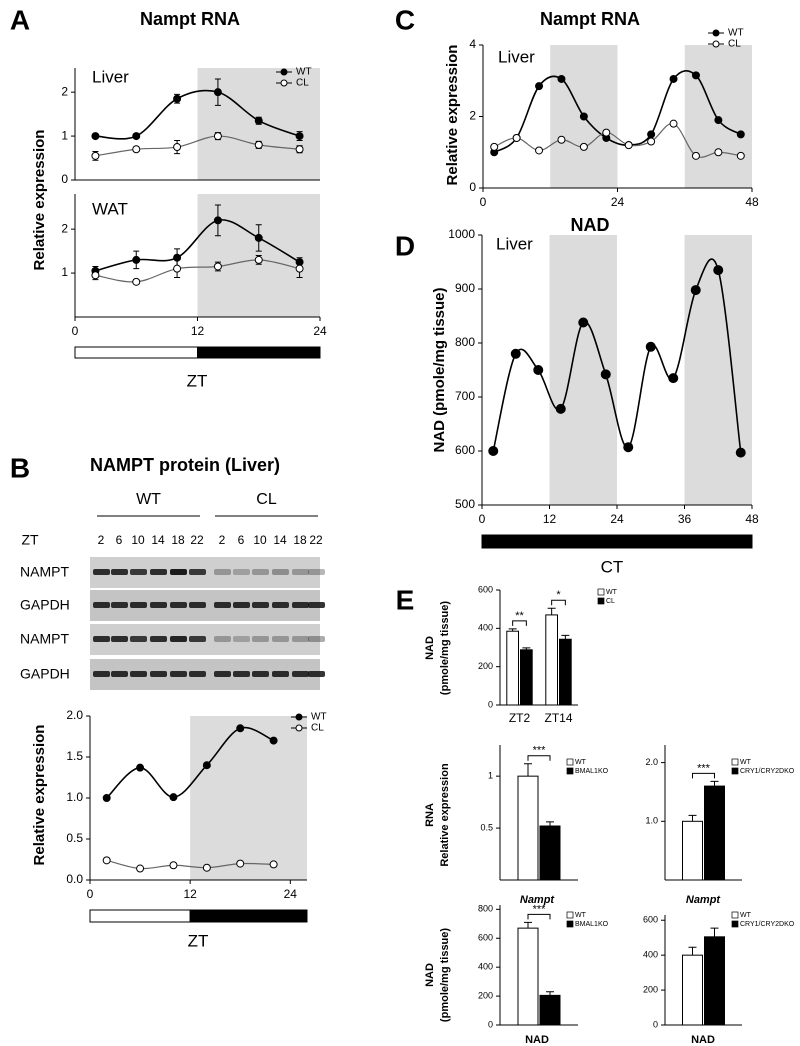 This screenshot has width=800, height=1046. Describe the element at coordinates (486, 827) in the screenshot. I see `y-tick-label: 0.5` at that location.